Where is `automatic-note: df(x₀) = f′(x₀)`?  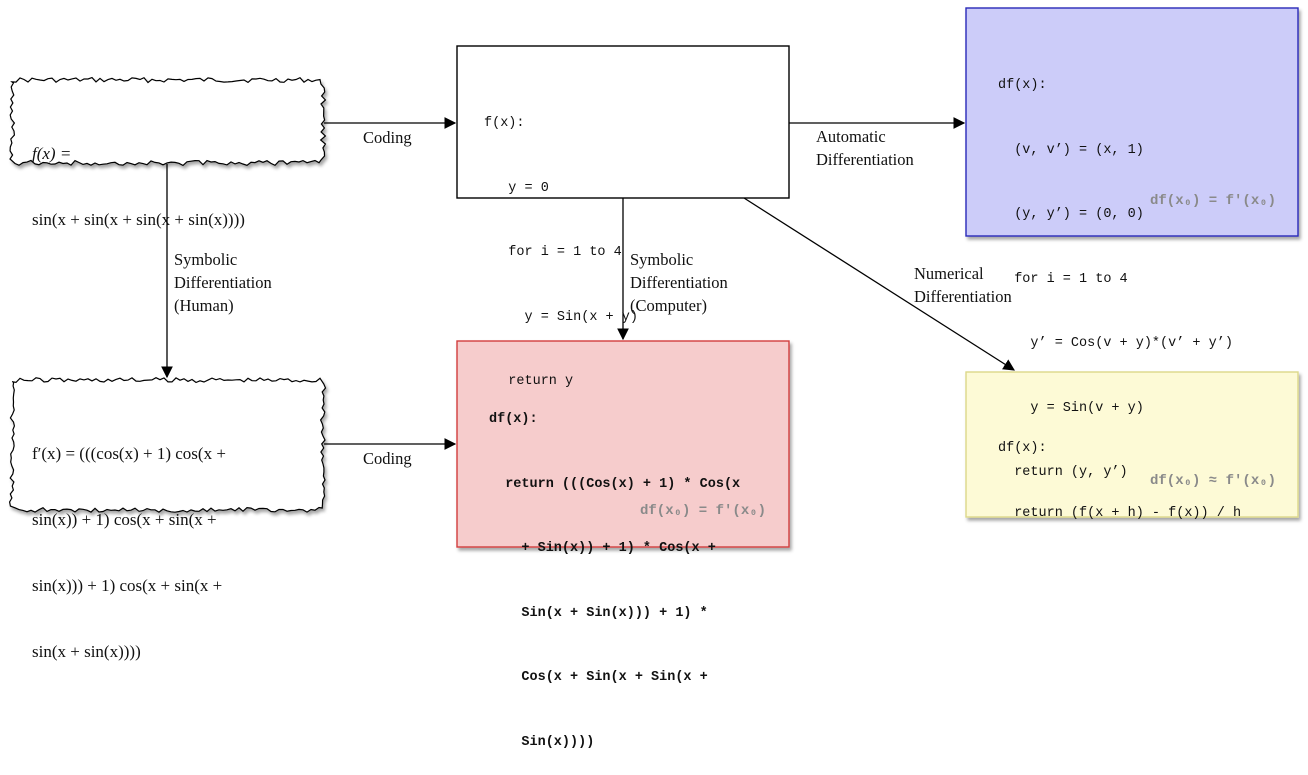
automatic-note: df(x₀) = f′(x₀) is located at coordinates (1213, 201).